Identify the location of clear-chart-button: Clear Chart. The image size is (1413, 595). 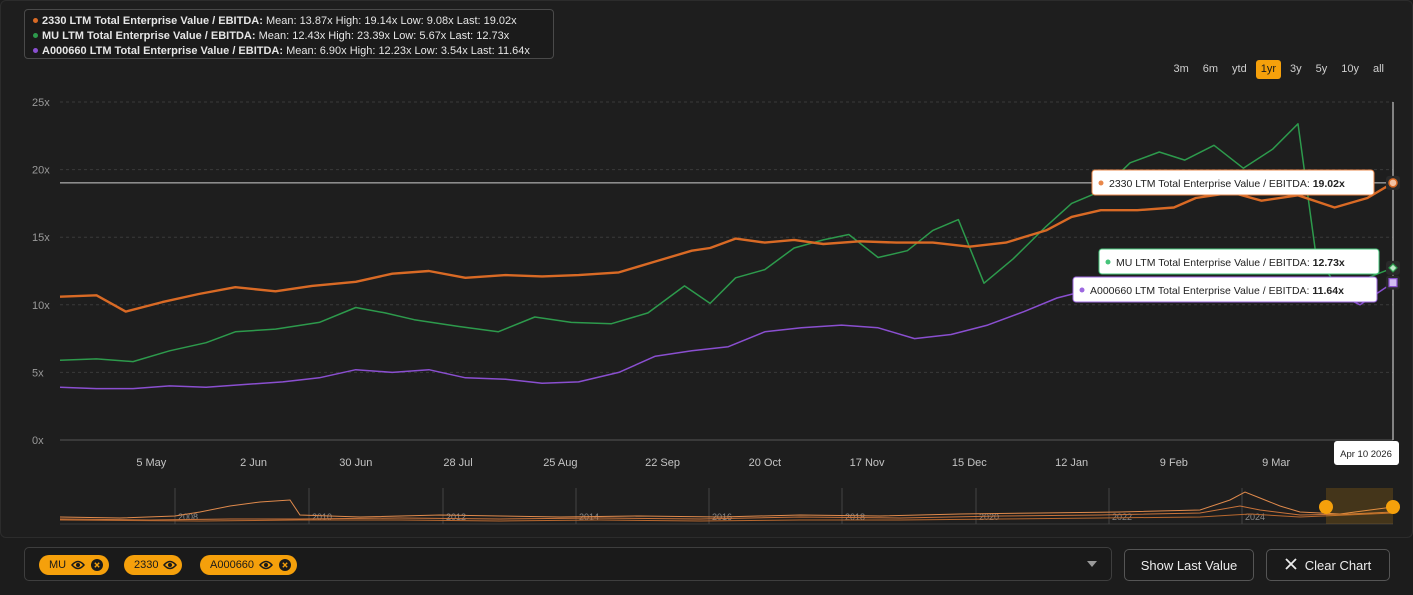
(1328, 565).